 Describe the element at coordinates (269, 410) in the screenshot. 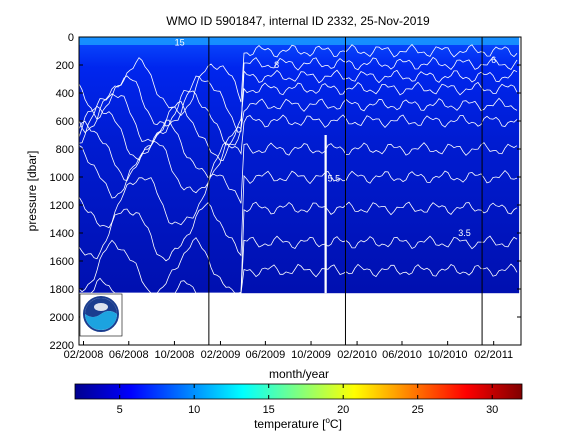

I see `colorbar-tick-label-2: 15` at that location.